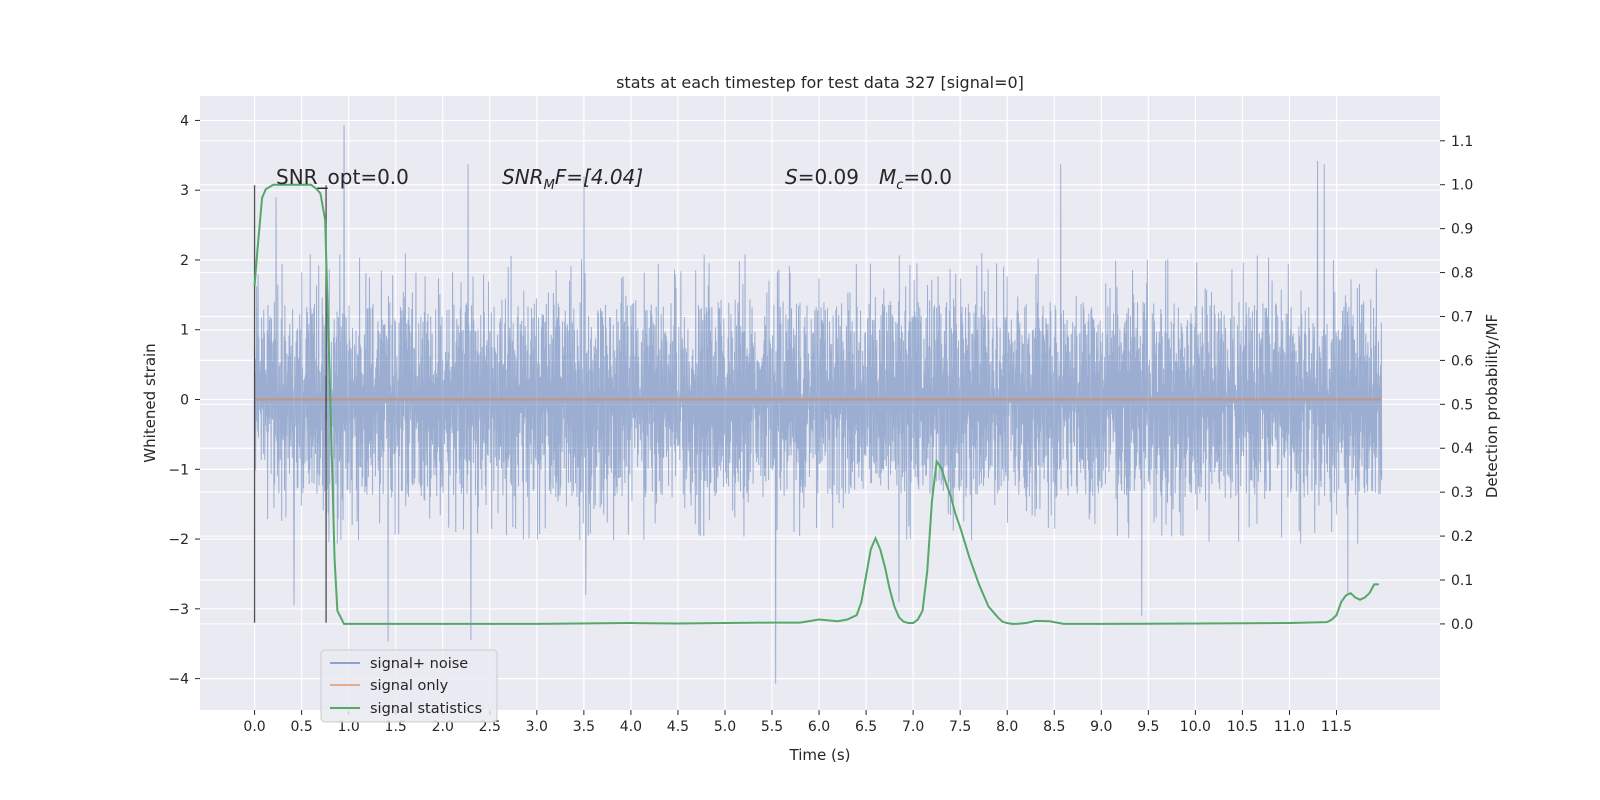 The image size is (1600, 800). I want to click on legend-label-signal-noise: signal+ noise, so click(419, 664).